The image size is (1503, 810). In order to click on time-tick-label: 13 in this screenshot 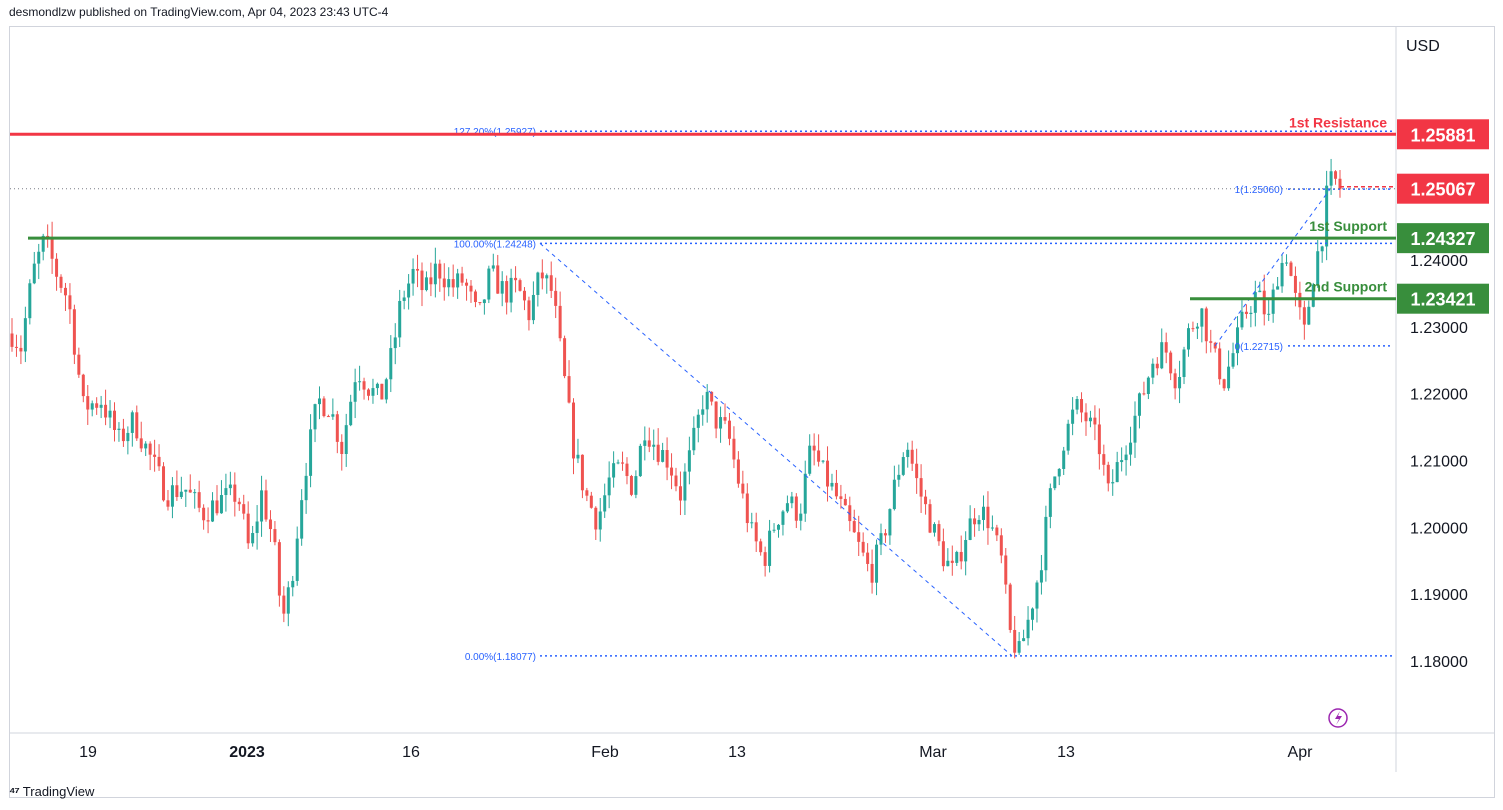, I will do `click(737, 752)`.